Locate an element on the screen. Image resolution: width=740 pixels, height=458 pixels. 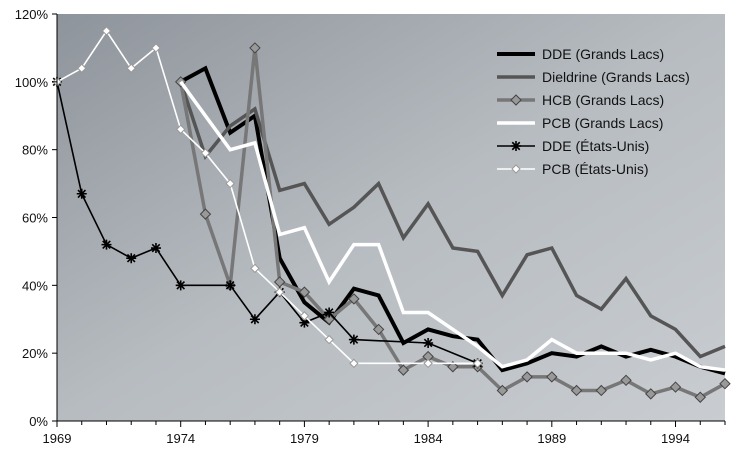
legend-label: DDE (États-Unis) is located at coordinates (595, 146).